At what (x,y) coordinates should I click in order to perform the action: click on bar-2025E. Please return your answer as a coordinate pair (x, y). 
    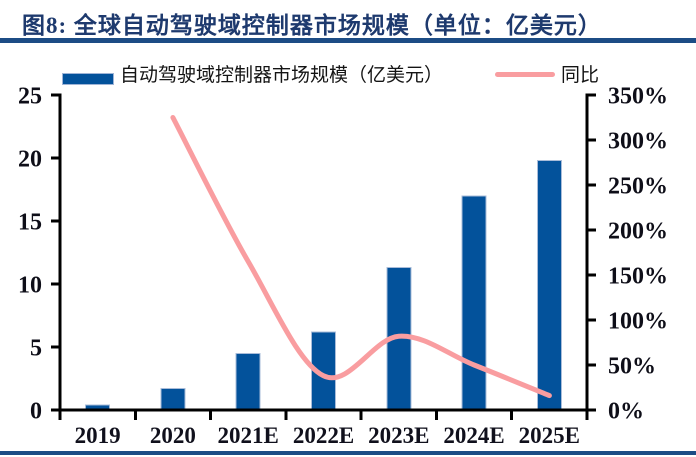
    Looking at the image, I should click on (549, 285).